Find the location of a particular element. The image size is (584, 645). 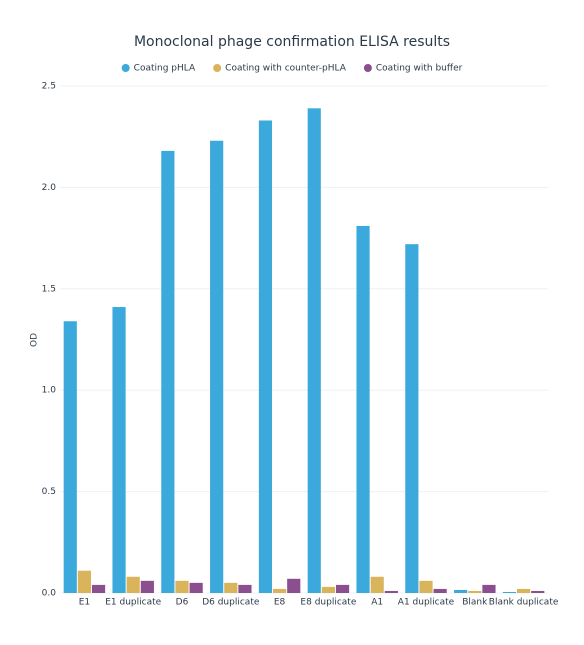

x-tick-label: D6 is located at coordinates (182, 603).